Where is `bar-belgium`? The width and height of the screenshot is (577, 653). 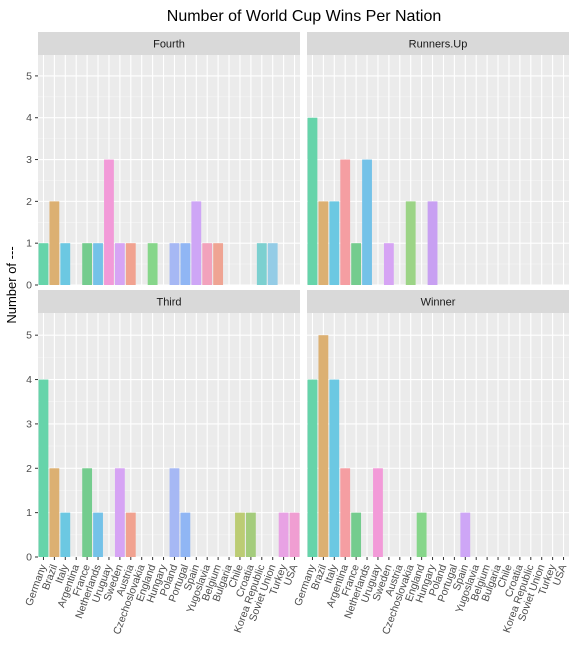
bar-belgium is located at coordinates (218, 264).